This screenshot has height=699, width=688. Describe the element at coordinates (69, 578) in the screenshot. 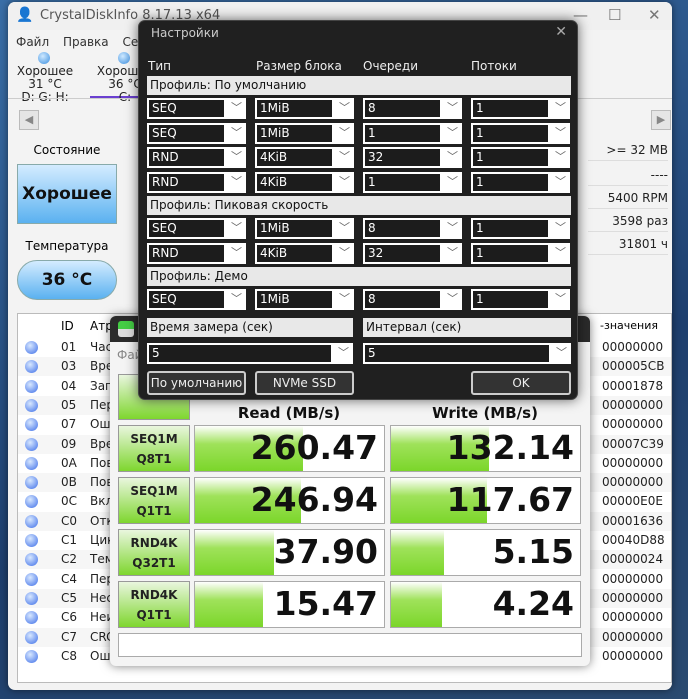

I see `attr-id: C4` at that location.